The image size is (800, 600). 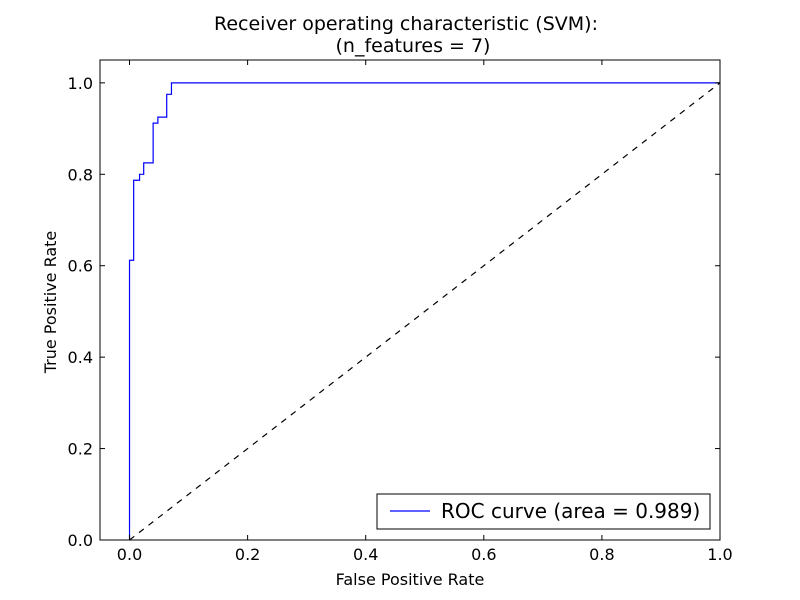 I want to click on x-tick-label: 0.2, so click(x=247, y=554).